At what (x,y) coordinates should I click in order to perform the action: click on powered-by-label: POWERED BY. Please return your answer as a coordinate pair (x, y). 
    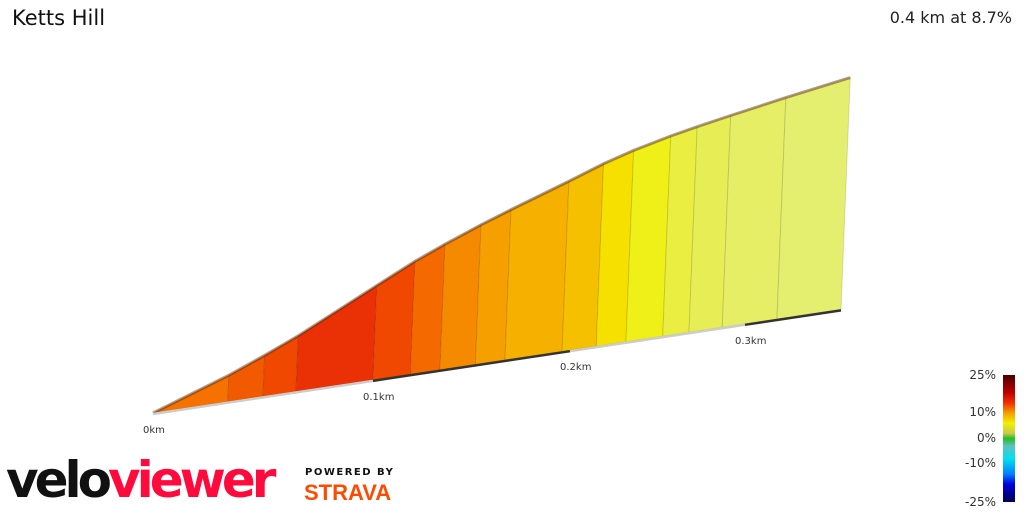
    Looking at the image, I should click on (350, 472).